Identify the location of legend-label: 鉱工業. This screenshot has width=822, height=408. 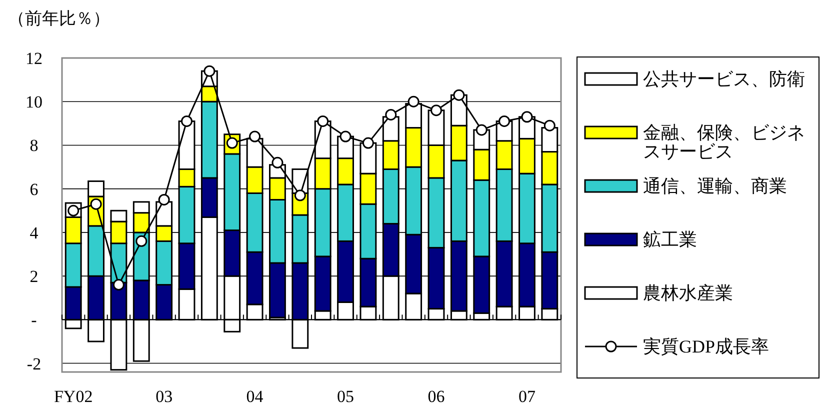
(670, 240).